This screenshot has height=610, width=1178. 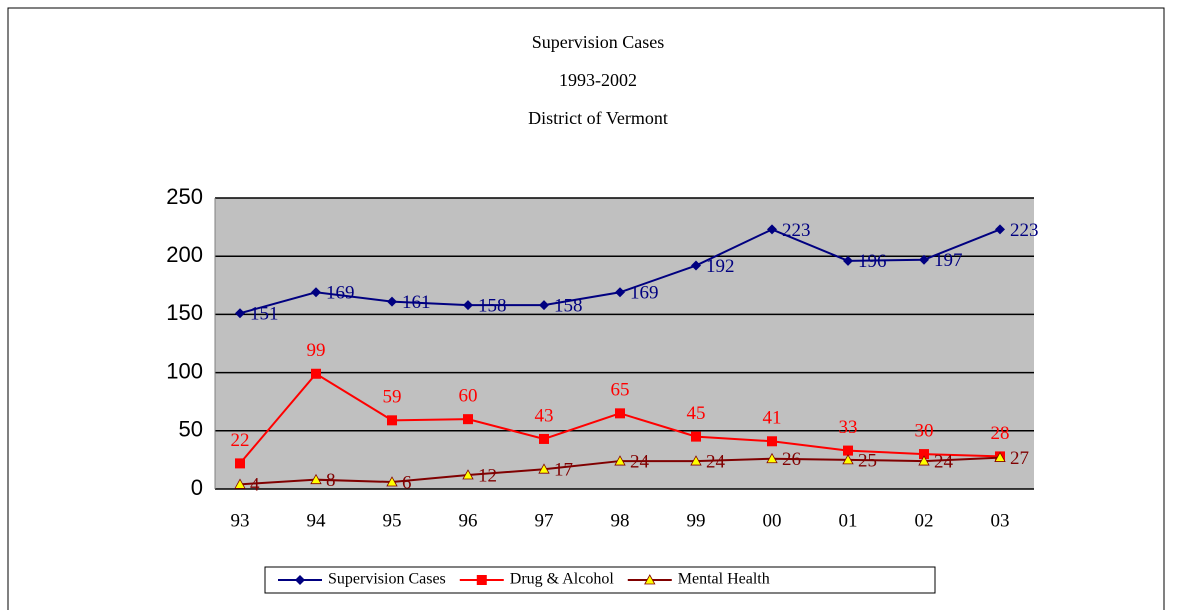 What do you see at coordinates (848, 520) in the screenshot?
I see `x-tick-label: 01` at bounding box center [848, 520].